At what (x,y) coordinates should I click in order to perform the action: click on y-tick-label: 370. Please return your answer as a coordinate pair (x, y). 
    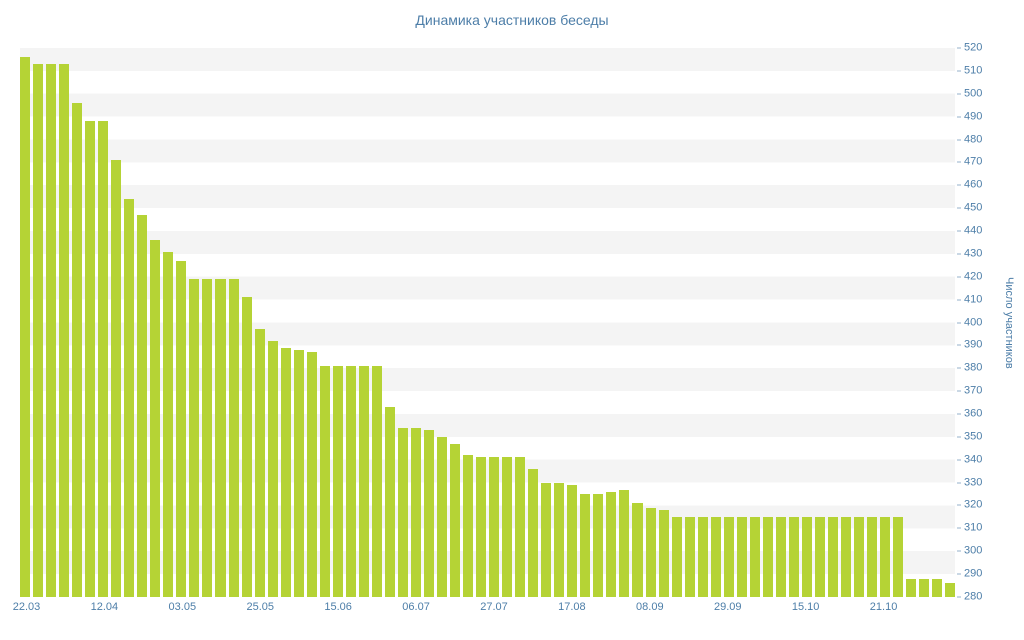
    Looking at the image, I should click on (973, 390).